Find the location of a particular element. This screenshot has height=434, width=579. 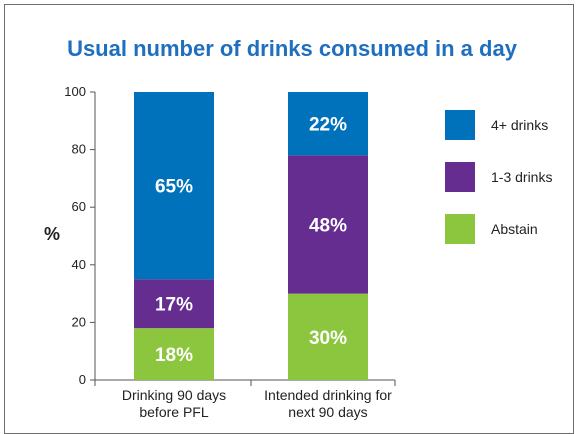

y-tick-label: 60 is located at coordinates (79, 206).